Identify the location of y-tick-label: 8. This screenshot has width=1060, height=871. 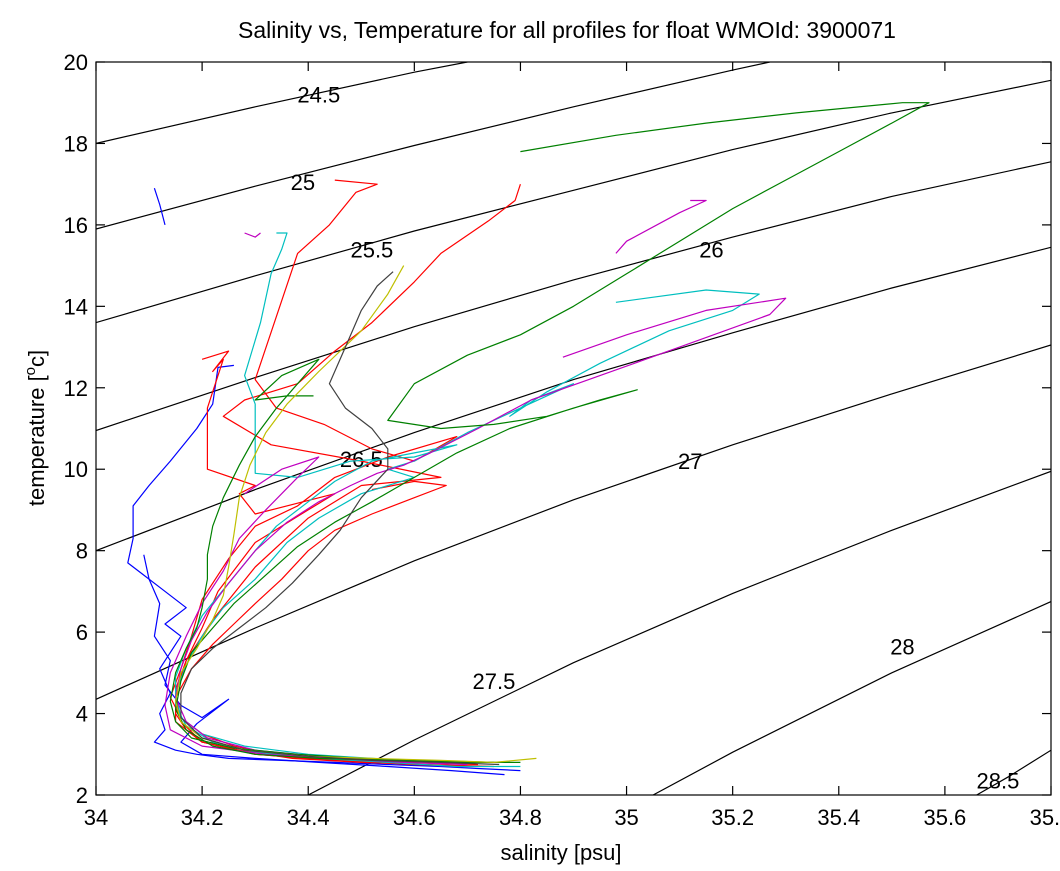
(82, 551).